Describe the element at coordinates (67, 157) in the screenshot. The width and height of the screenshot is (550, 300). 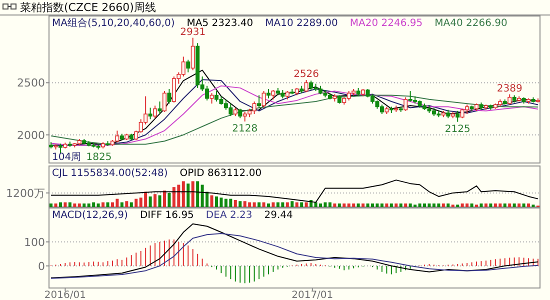
I see `annotation: 104周` at that location.